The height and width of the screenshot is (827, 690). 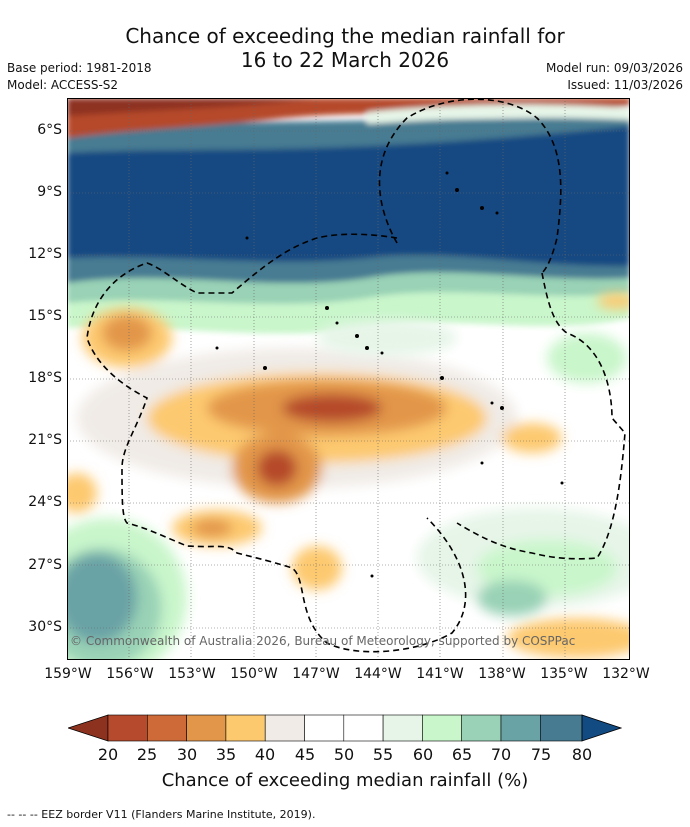 What do you see at coordinates (45, 565) in the screenshot?
I see `lat-label-27s: 27°S` at bounding box center [45, 565].